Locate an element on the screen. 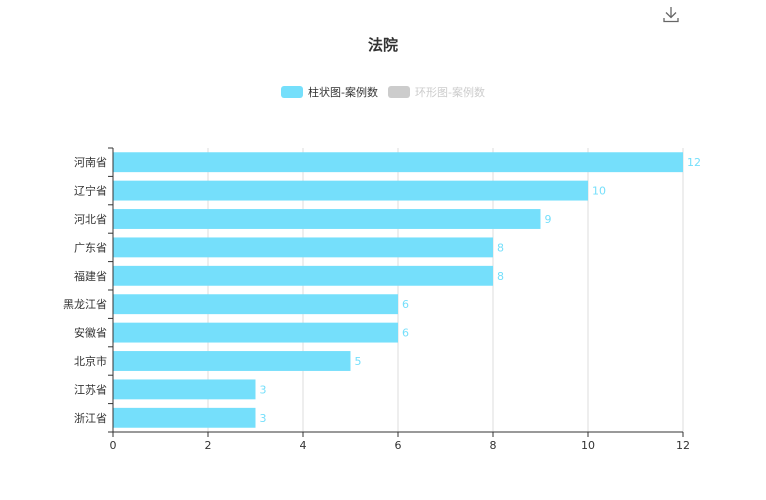 The image size is (766, 500). y-tick-label: 辽宁省 is located at coordinates (90, 191).